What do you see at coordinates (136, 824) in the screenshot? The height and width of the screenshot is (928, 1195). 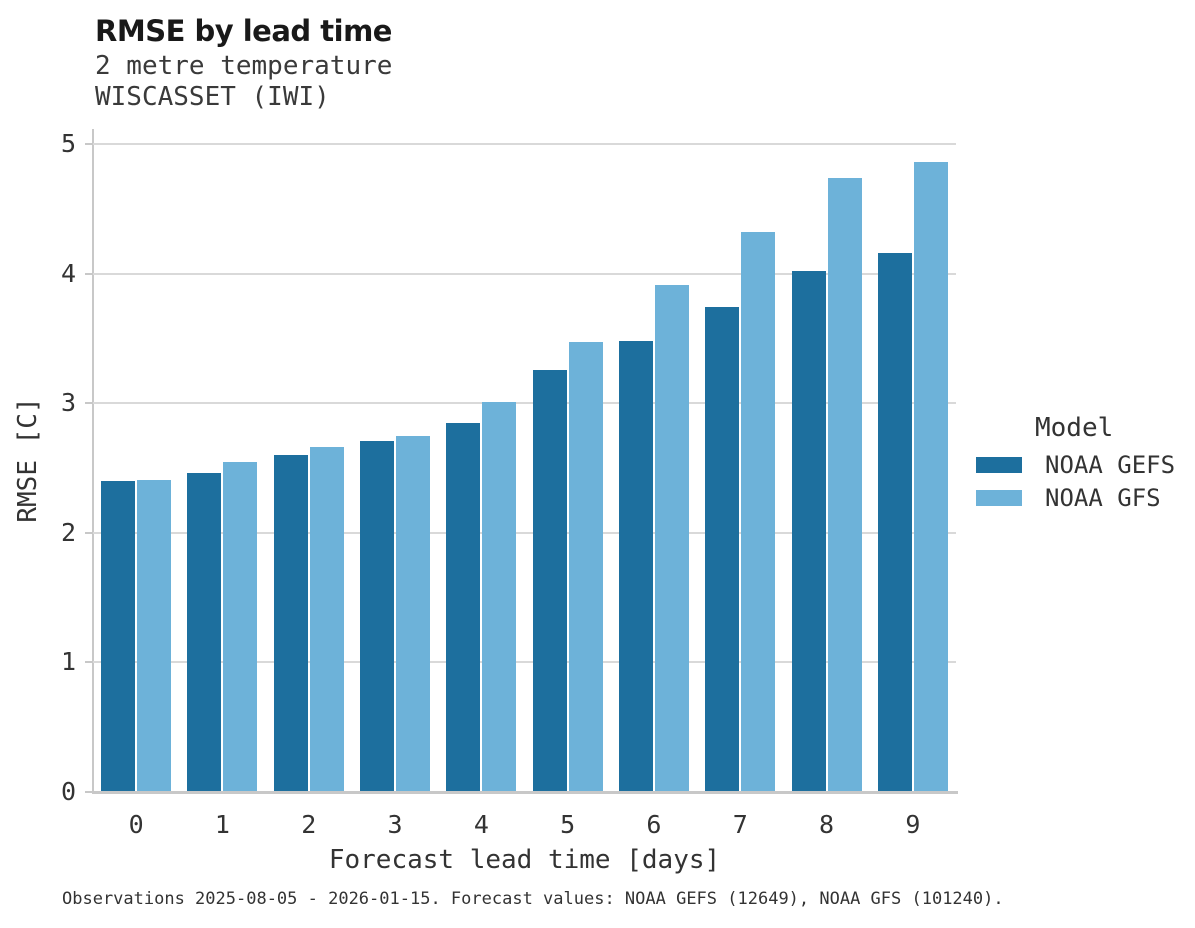 I see `x-tick-label-0: 0` at bounding box center [136, 824].